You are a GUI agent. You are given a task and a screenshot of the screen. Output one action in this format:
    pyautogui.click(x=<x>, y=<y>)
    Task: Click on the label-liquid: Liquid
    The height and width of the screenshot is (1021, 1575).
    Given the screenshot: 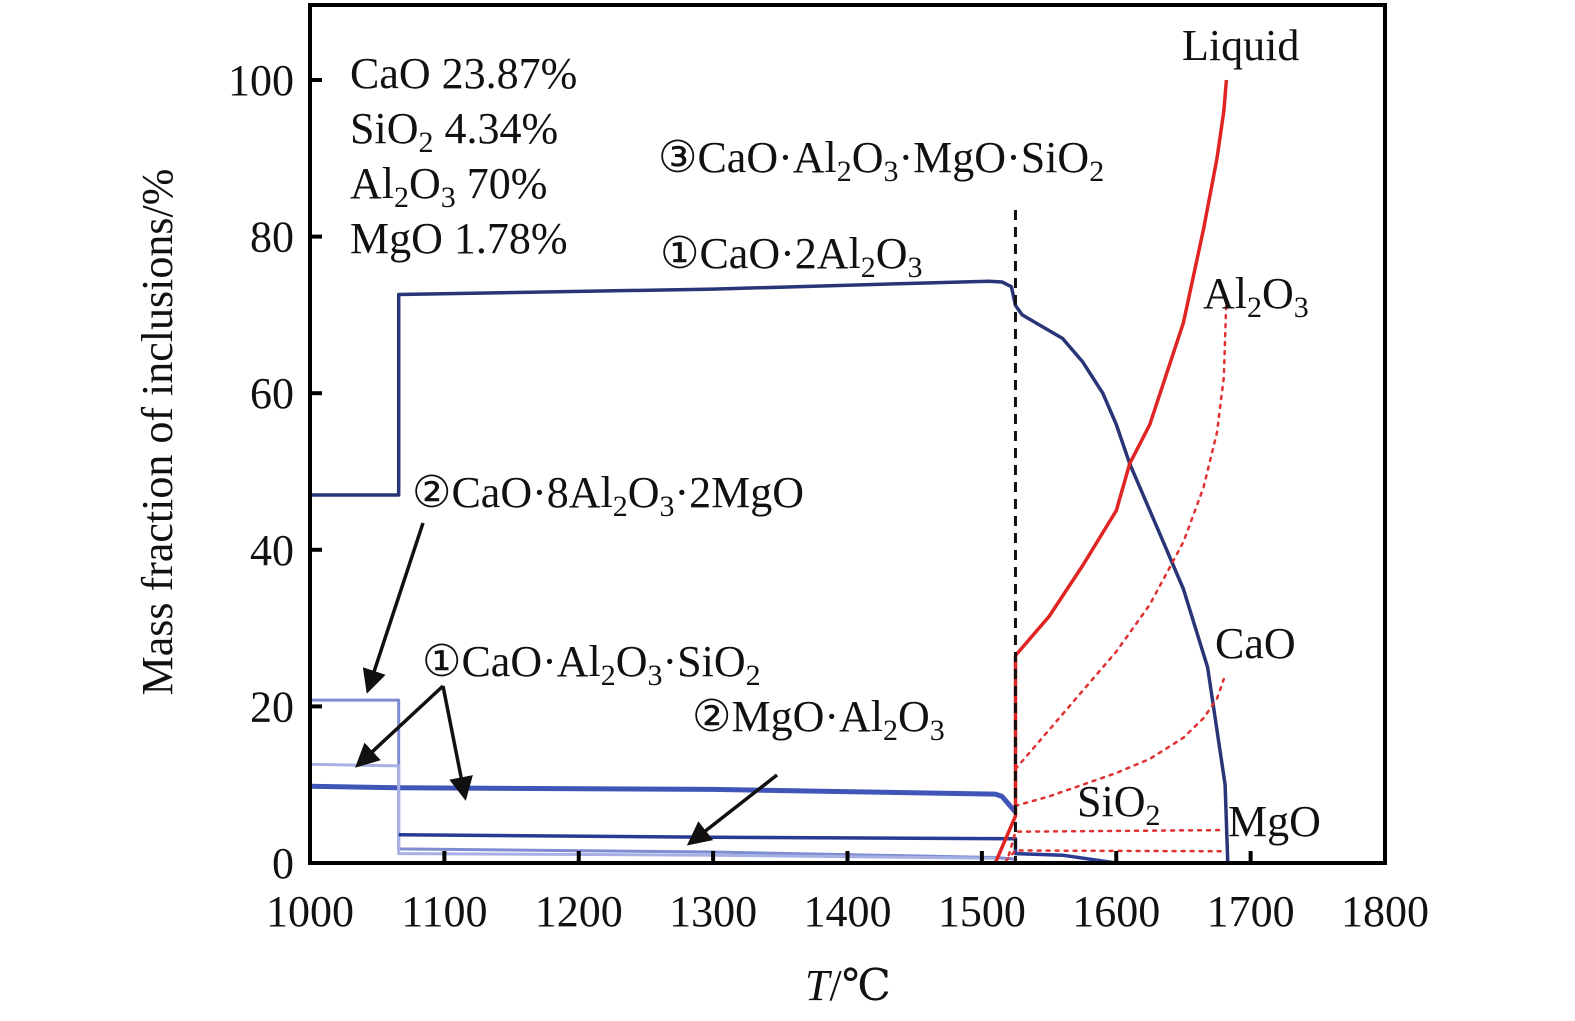 What is the action you would take?
    pyautogui.click(x=1240, y=45)
    